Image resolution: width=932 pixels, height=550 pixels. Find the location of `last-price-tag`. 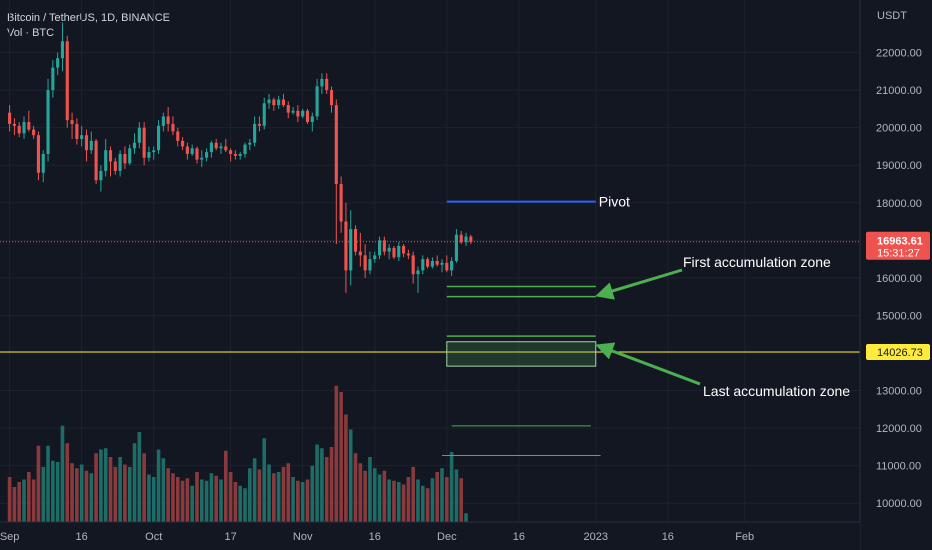

last-price-tag is located at coordinates (898, 245).